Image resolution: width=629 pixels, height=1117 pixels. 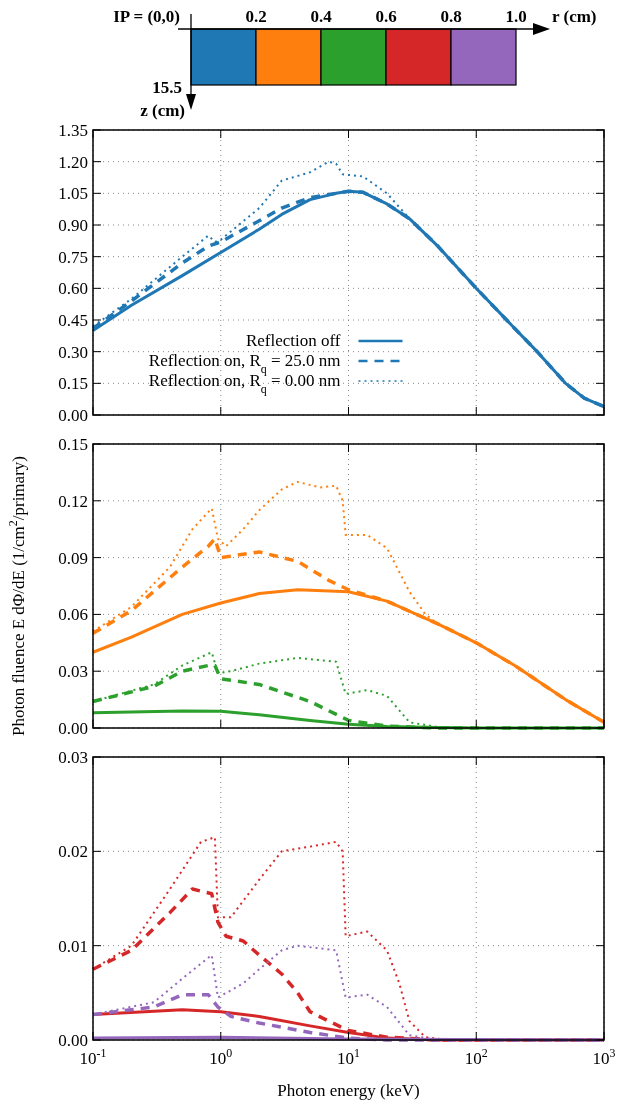 What do you see at coordinates (73, 130) in the screenshot?
I see `y-tick-label: 1.35` at bounding box center [73, 130].